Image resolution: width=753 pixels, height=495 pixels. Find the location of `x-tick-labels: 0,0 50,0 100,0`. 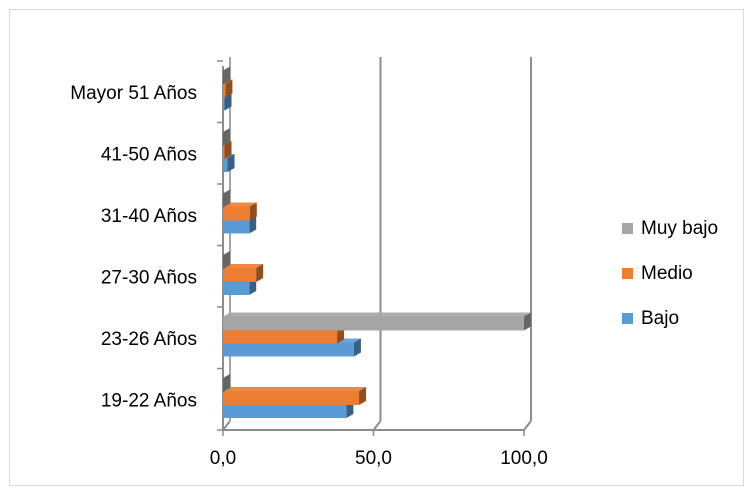

x-tick-labels: 0,0 50,0 100,0 is located at coordinates (379, 458).